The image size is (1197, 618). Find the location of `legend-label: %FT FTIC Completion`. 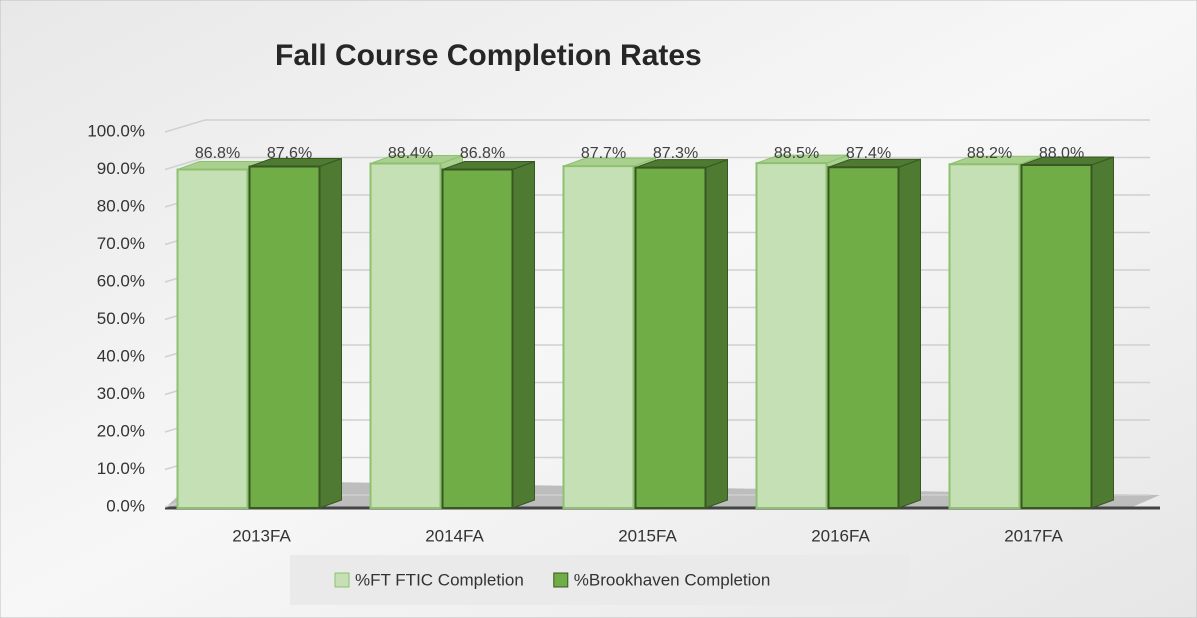

legend-label: %FT FTIC Completion is located at coordinates (439, 579).